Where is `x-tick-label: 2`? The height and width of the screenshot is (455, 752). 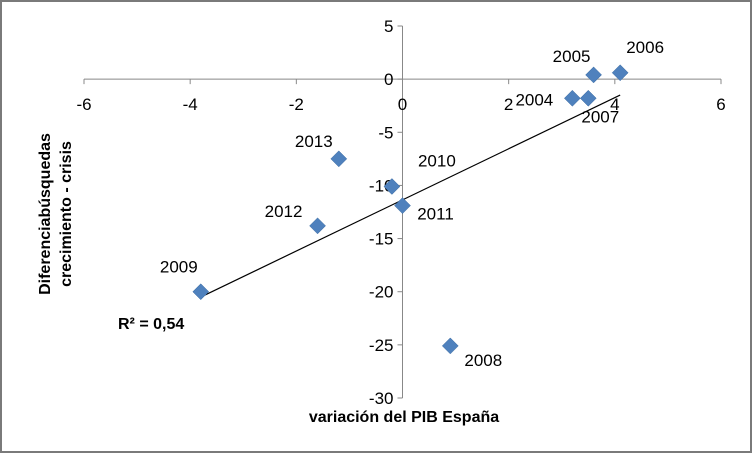 x-tick-label: 2 is located at coordinates (508, 104).